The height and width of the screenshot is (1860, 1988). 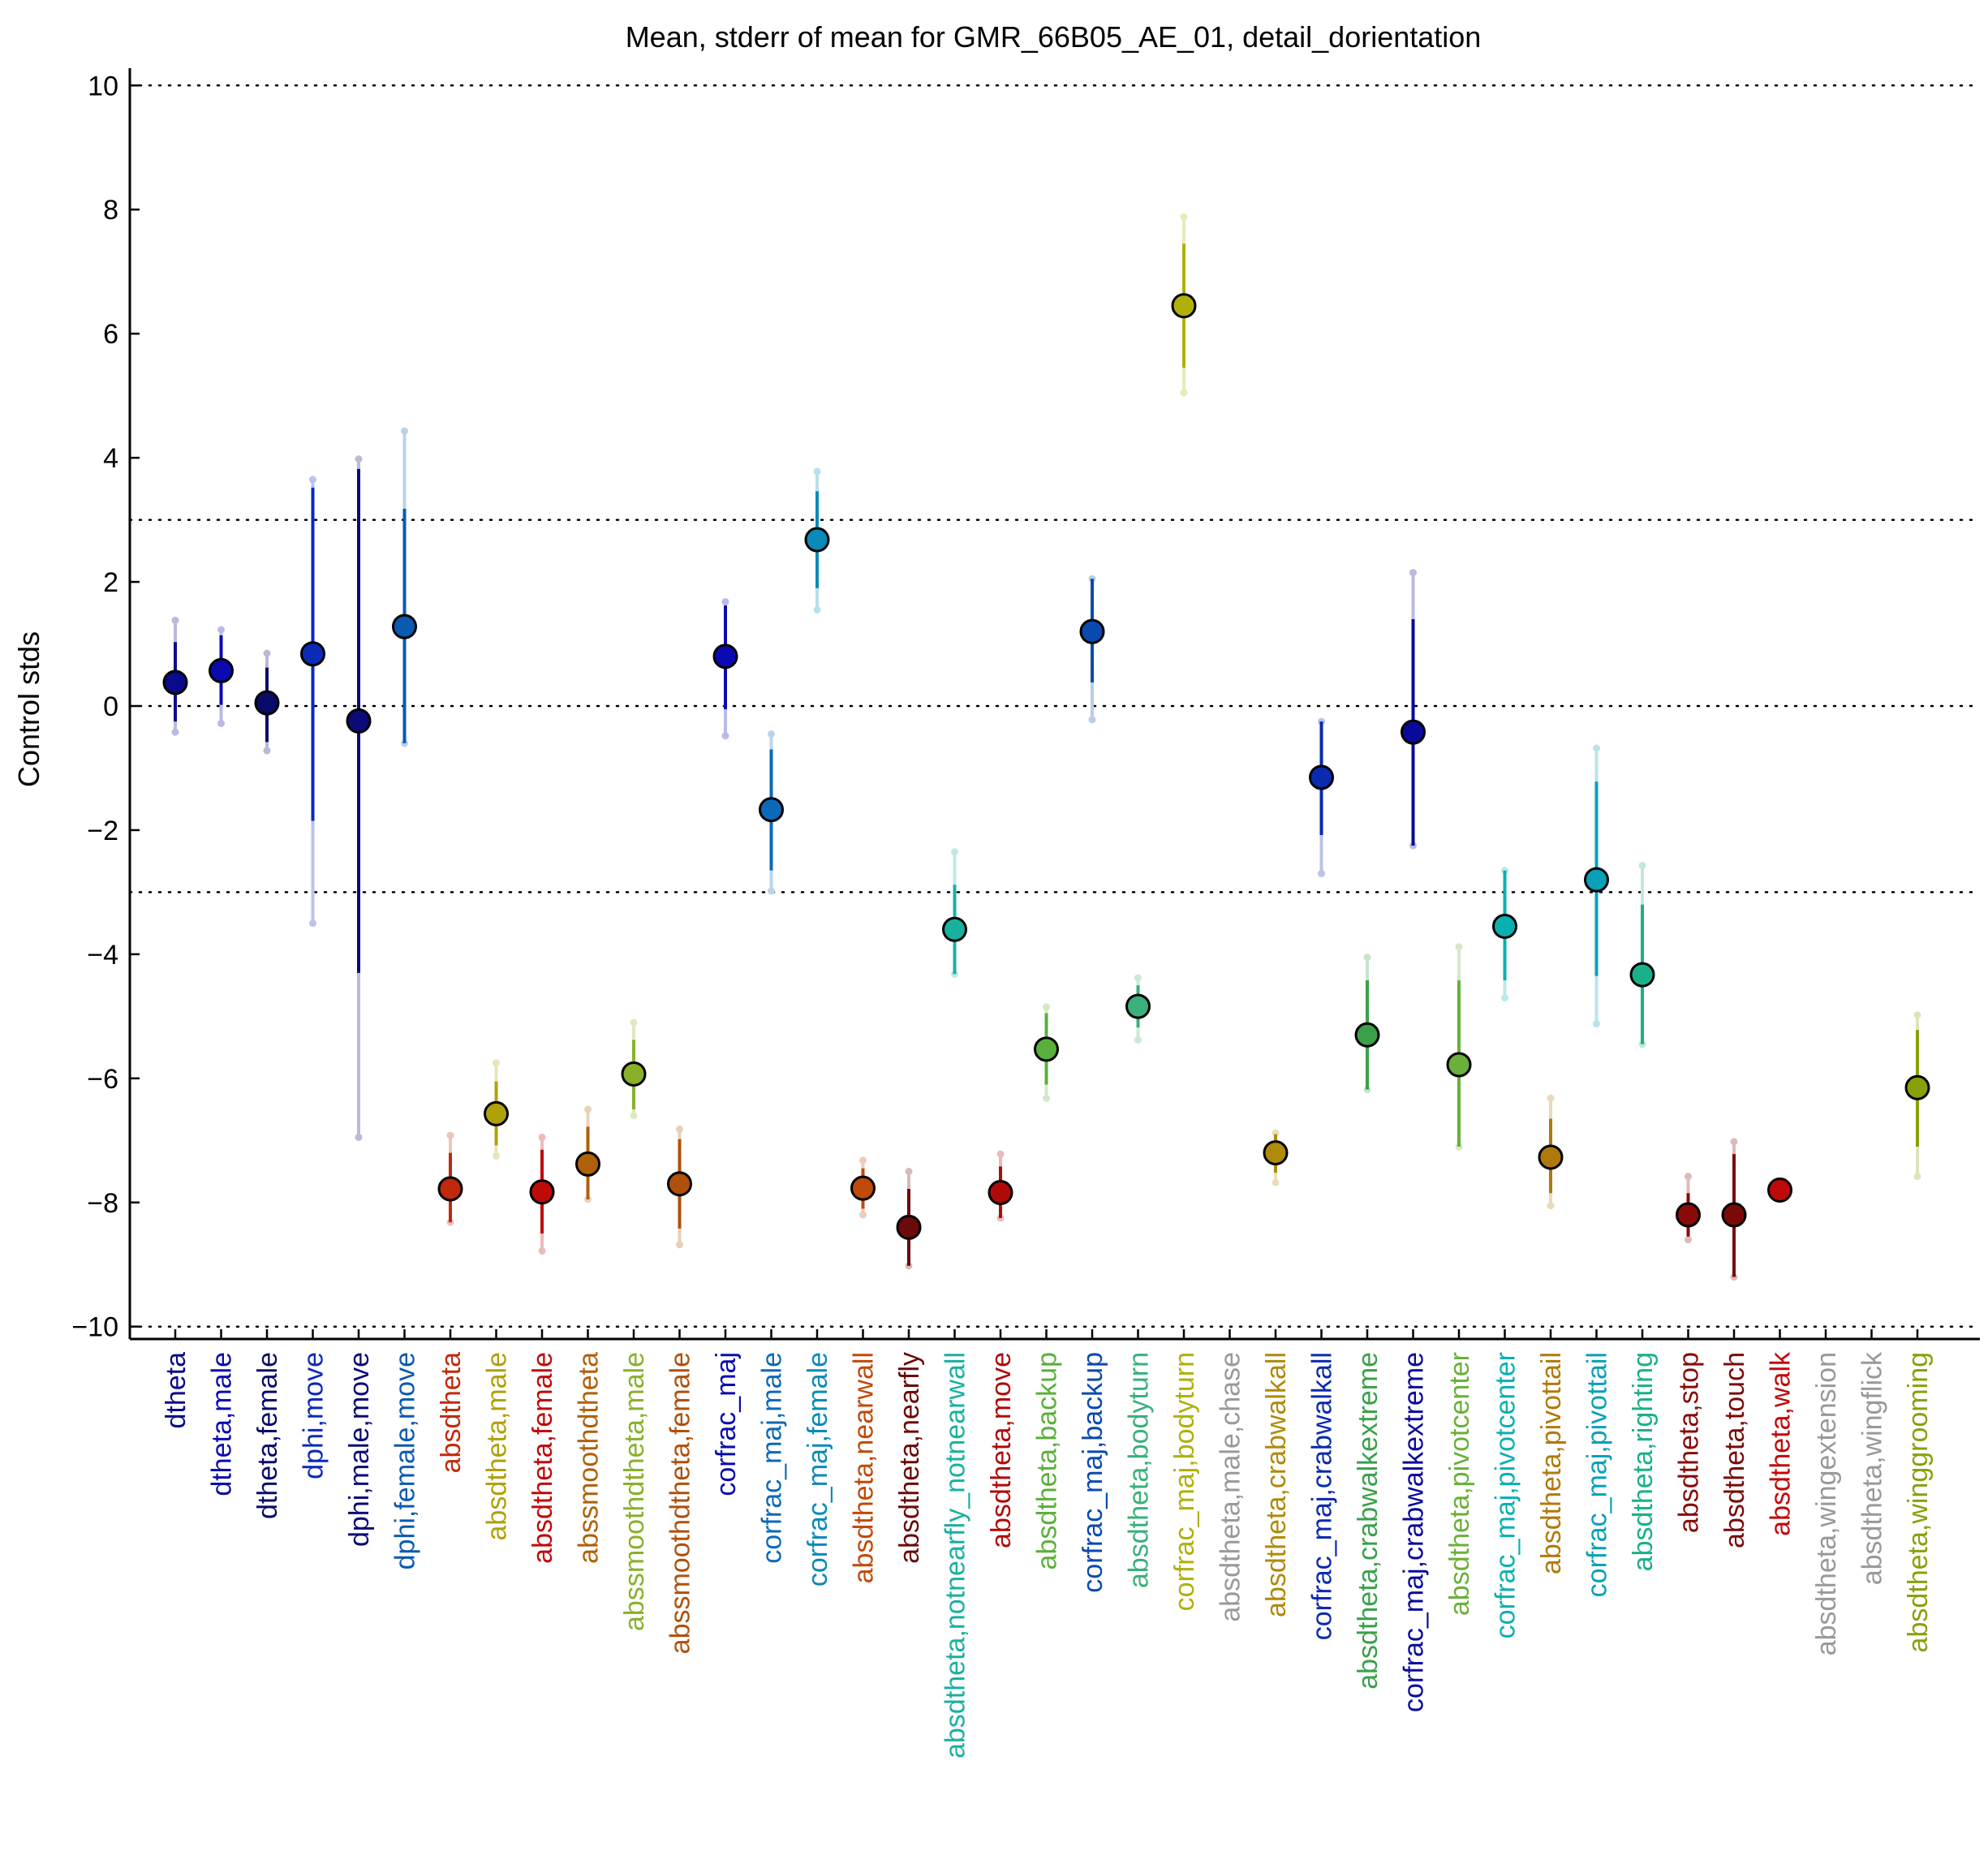 I want to click on y-tick-label: 0, so click(x=110, y=706).